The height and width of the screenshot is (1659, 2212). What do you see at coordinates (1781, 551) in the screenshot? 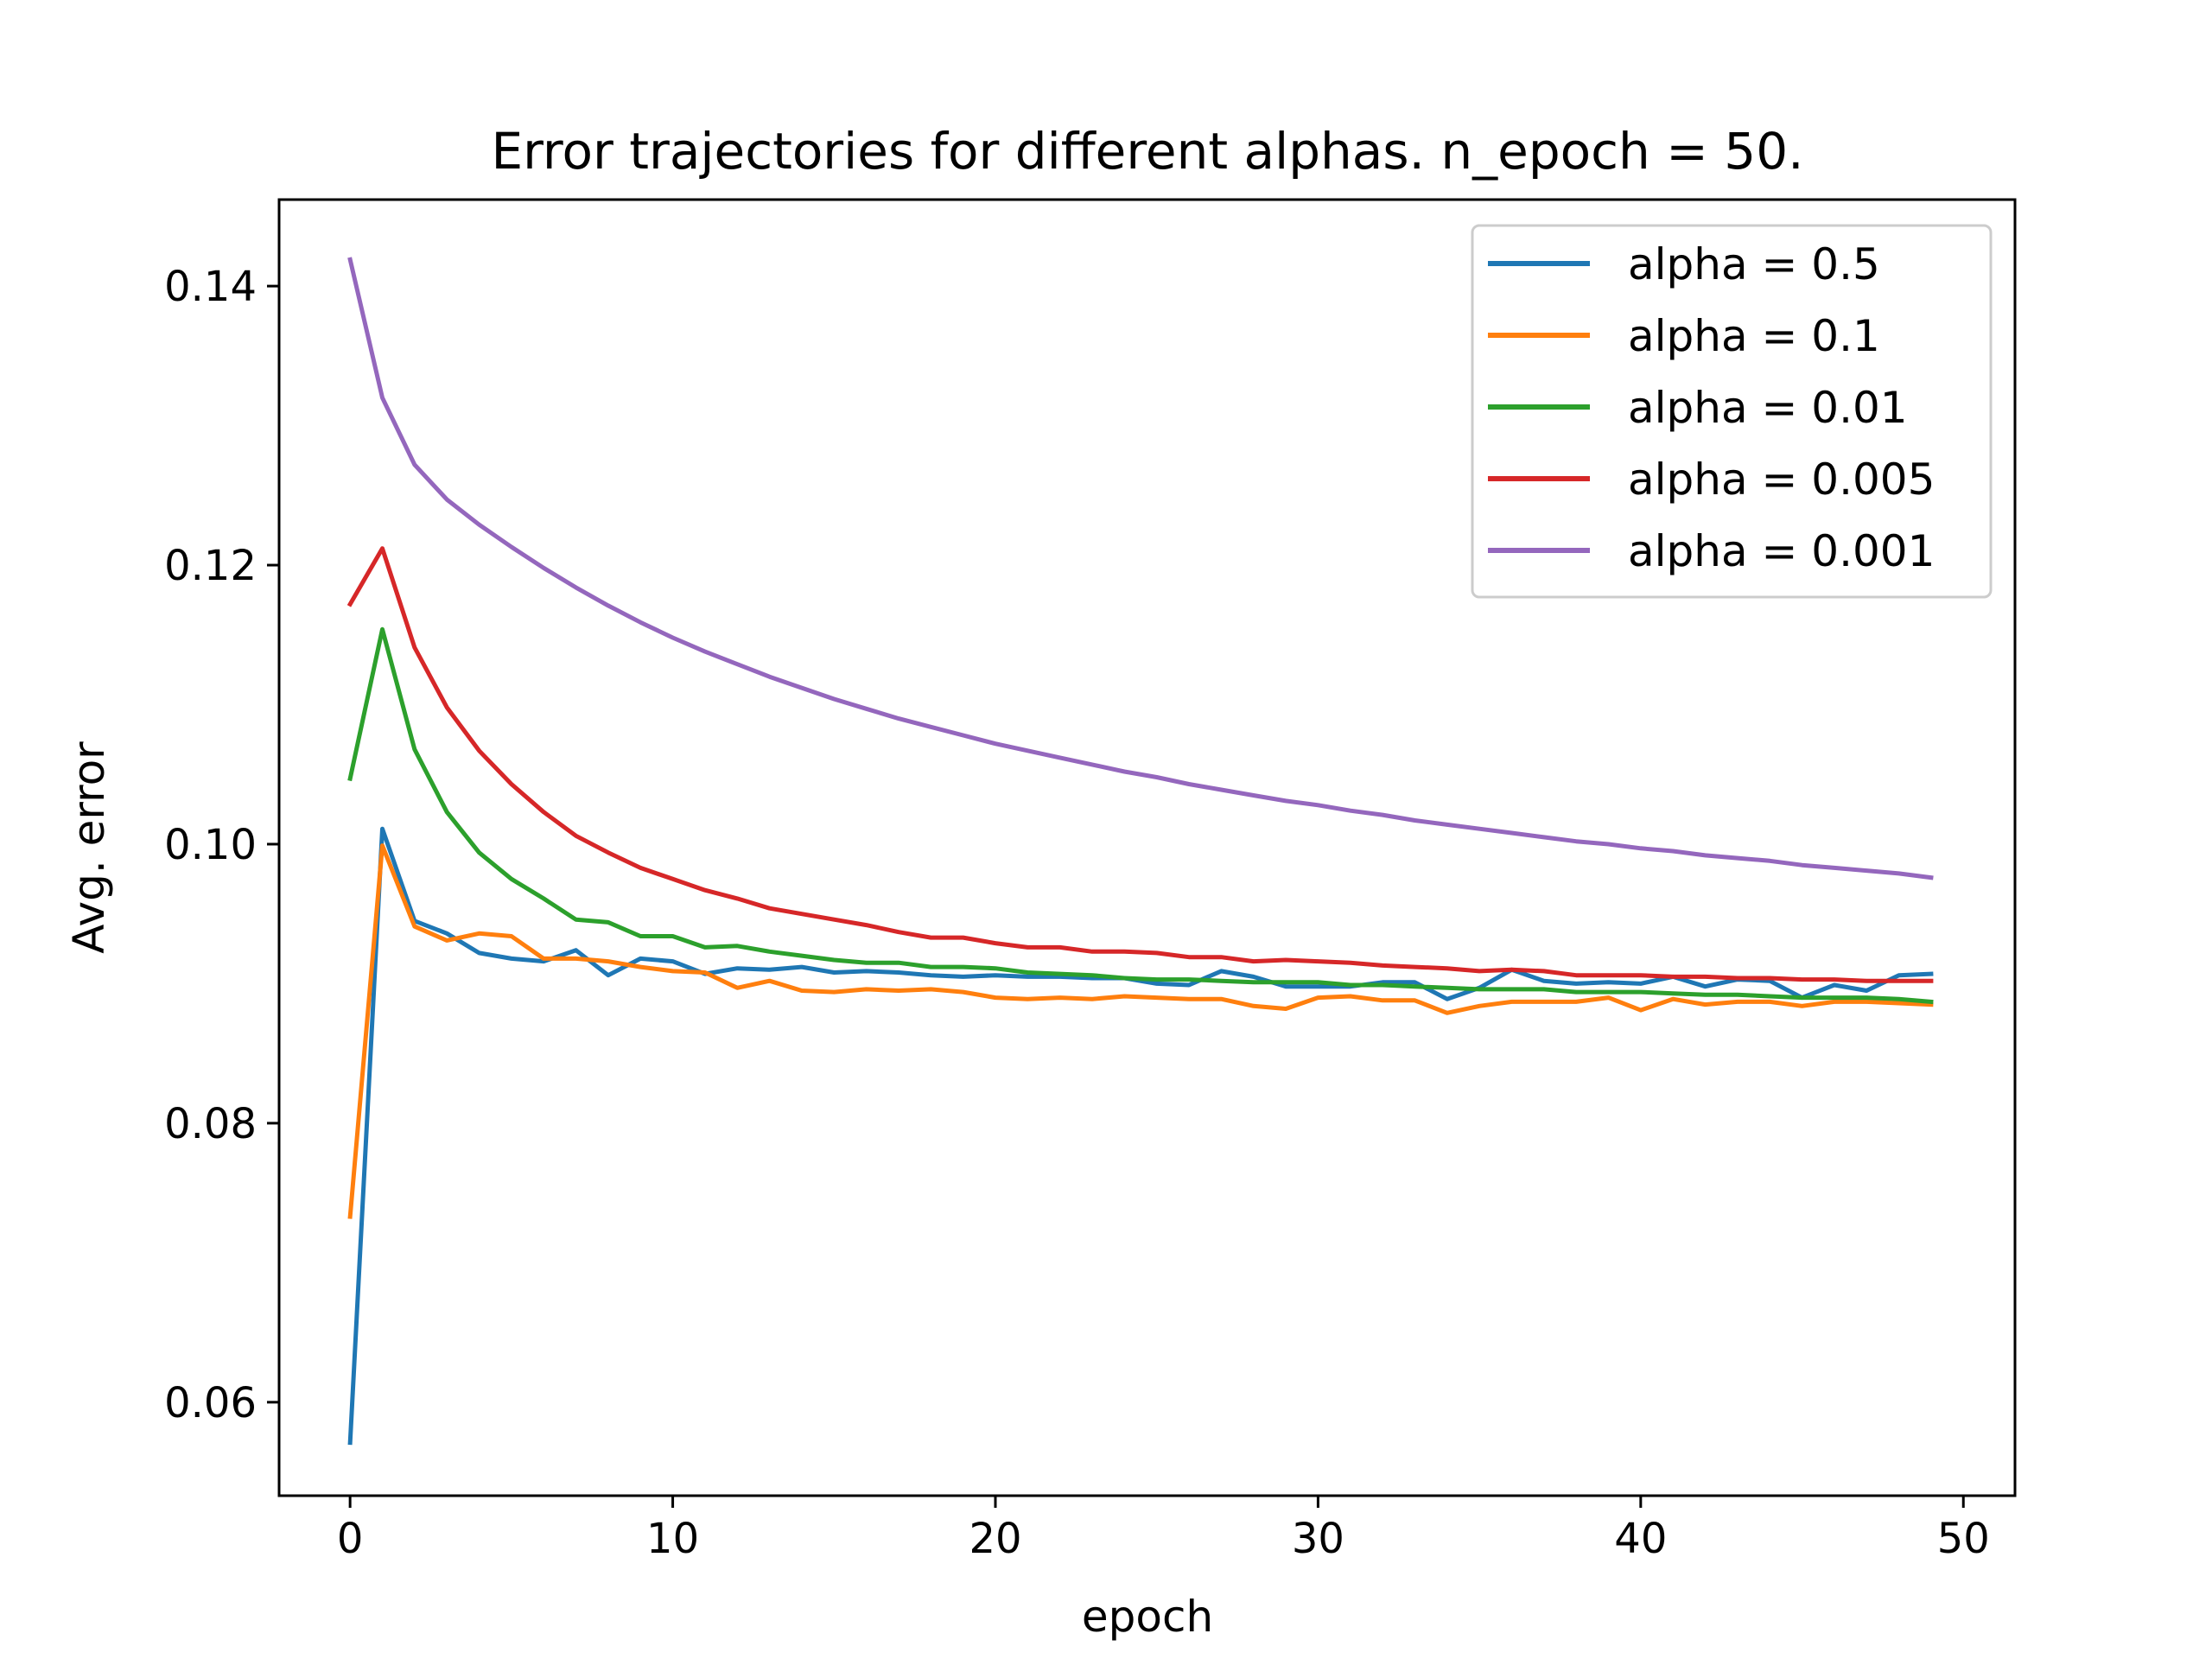
I see `legend-label-5: alpha = 0.001` at bounding box center [1781, 551].